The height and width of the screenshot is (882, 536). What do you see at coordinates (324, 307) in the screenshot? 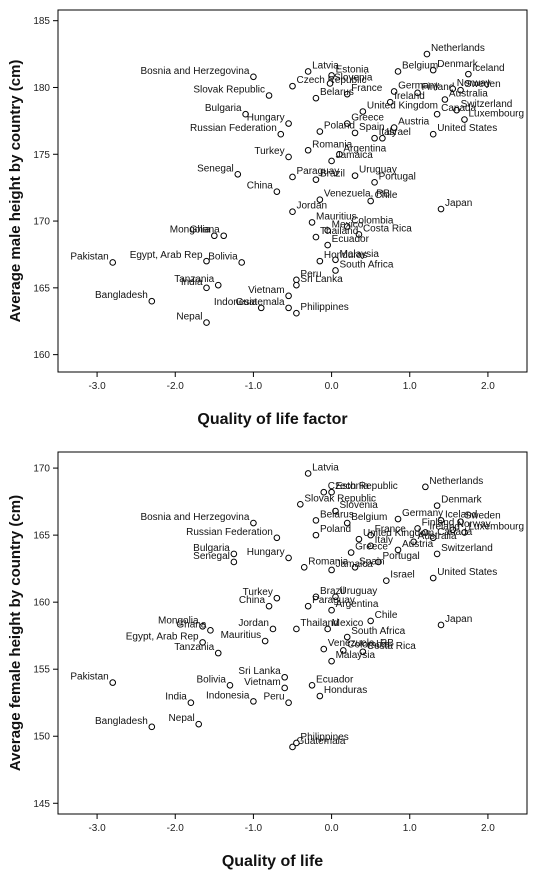
I see `point-label: Philippines` at bounding box center [324, 307].